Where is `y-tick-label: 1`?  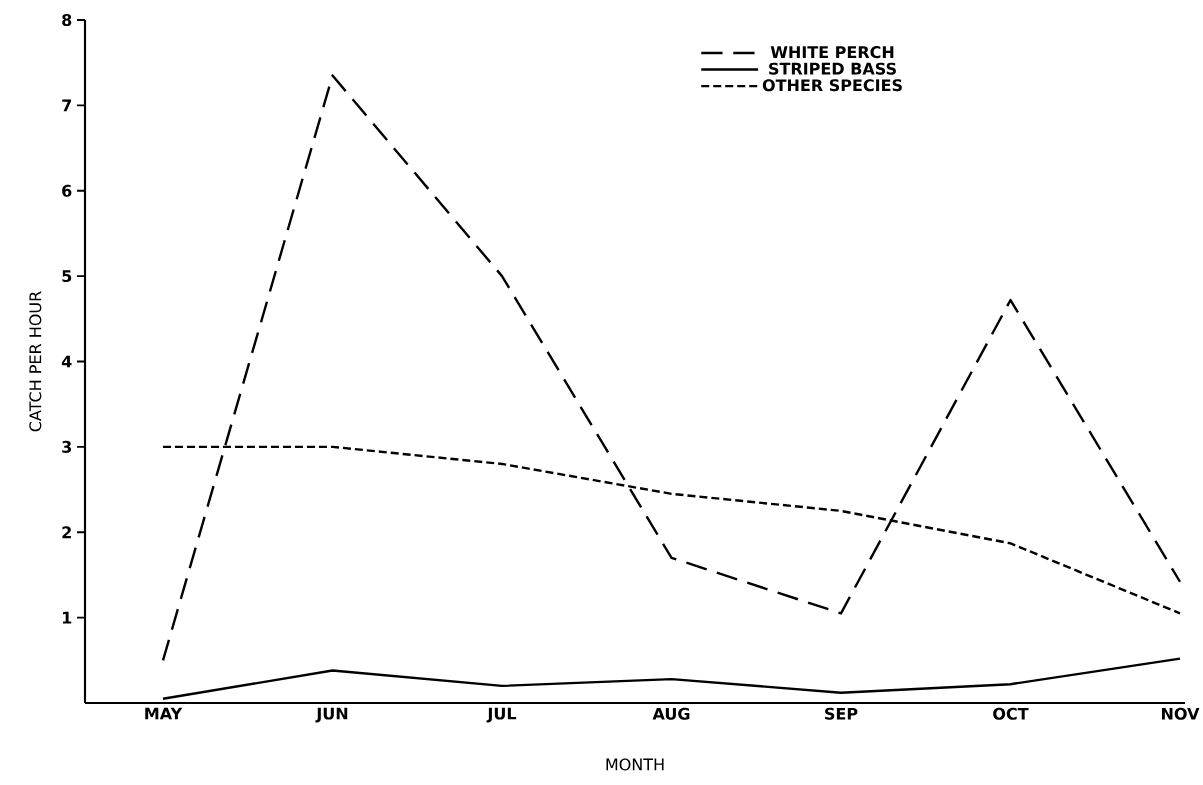 y-tick-label: 1 is located at coordinates (67, 617).